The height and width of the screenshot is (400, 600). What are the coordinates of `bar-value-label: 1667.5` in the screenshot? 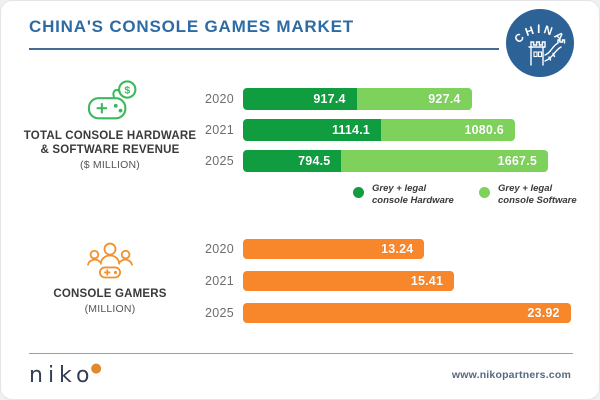 It's located at (517, 161).